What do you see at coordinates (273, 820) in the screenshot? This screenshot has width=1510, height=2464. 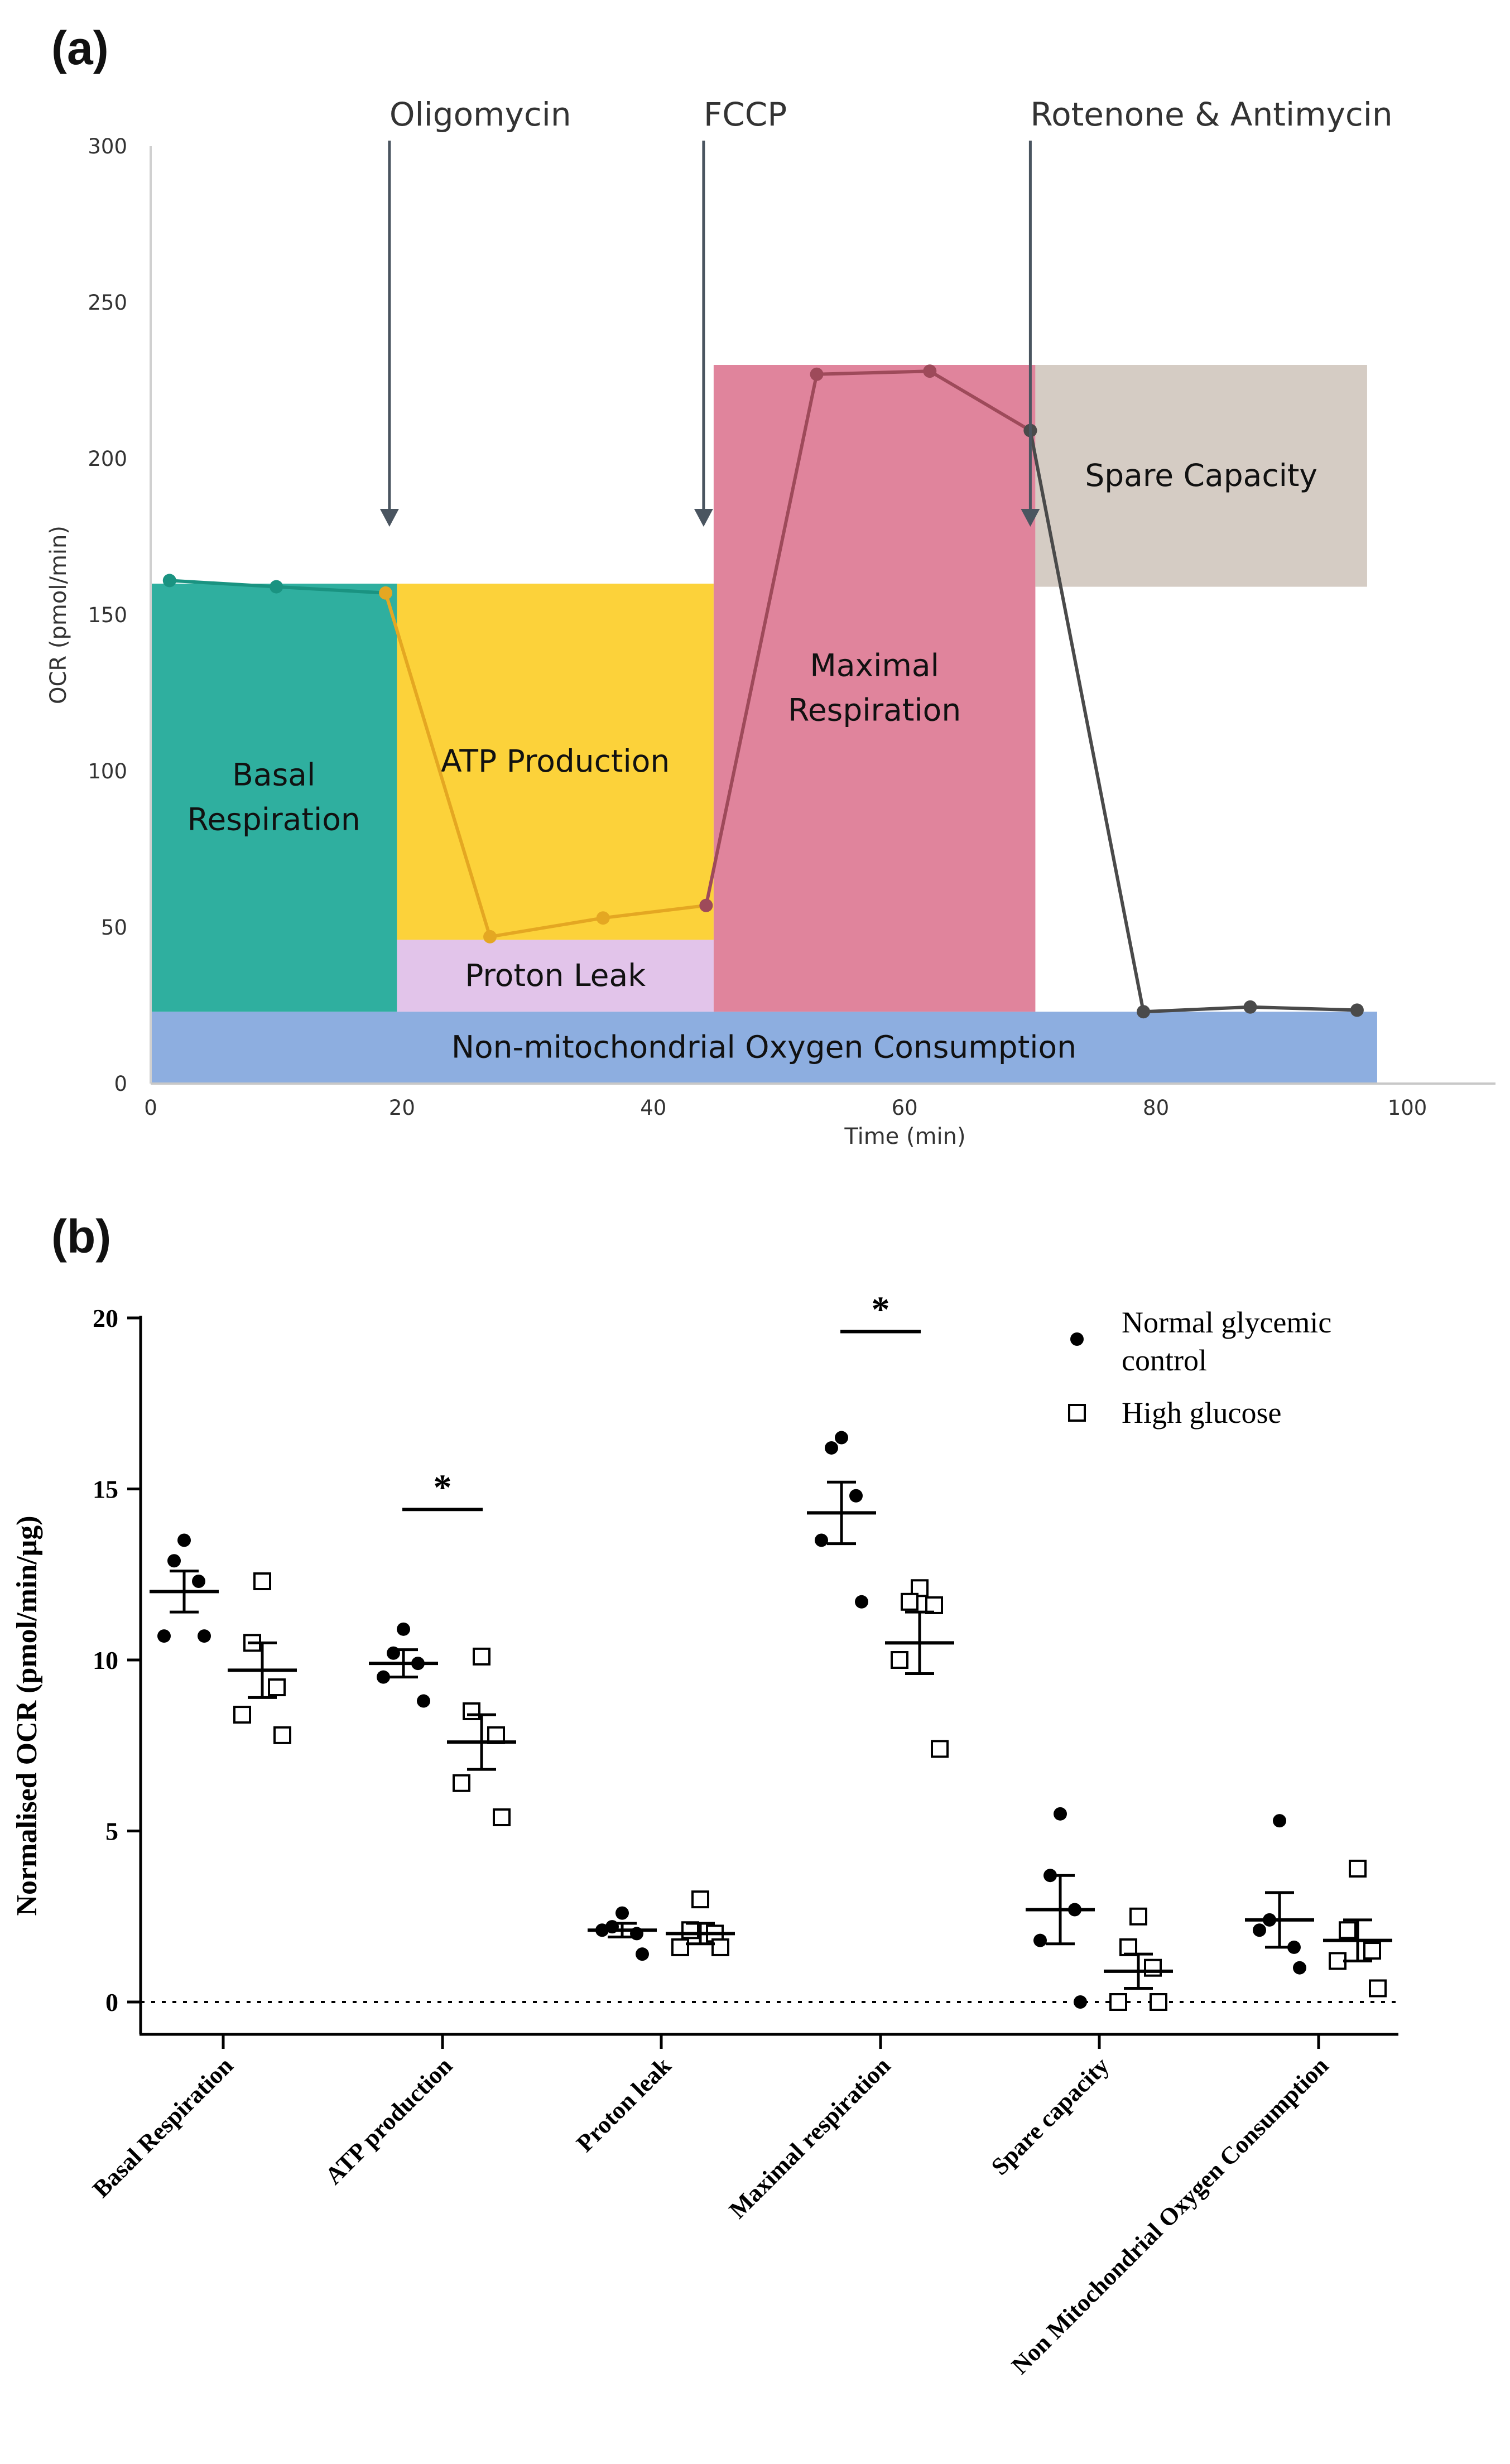 I see `region-label-basal-respiration-1: Respiration` at bounding box center [273, 820].